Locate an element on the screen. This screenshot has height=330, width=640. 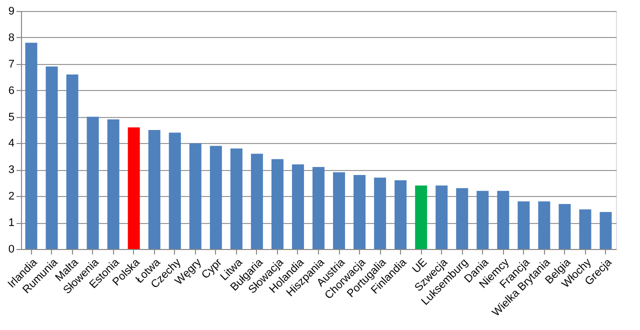
y-tick-label: 0 is located at coordinates (11, 250).